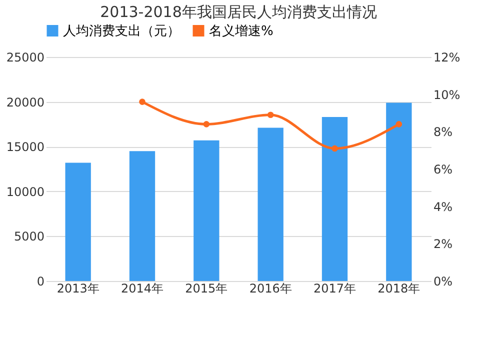  What do you see at coordinates (447, 57) in the screenshot?
I see `y2-tick-label: 12%` at bounding box center [447, 57].